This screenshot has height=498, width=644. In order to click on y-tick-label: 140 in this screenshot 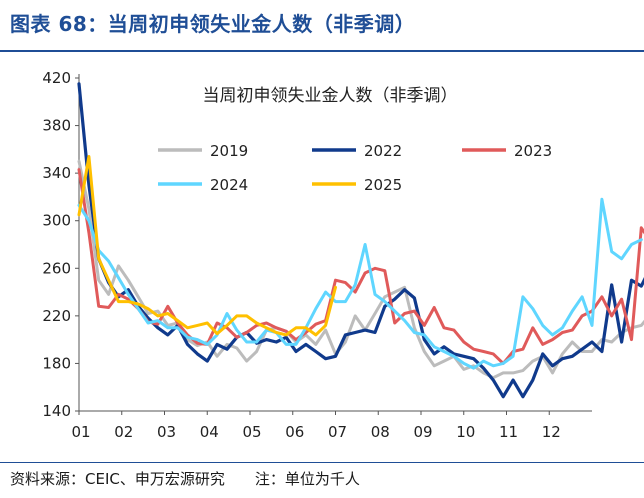, I will do `click(56, 411)`.